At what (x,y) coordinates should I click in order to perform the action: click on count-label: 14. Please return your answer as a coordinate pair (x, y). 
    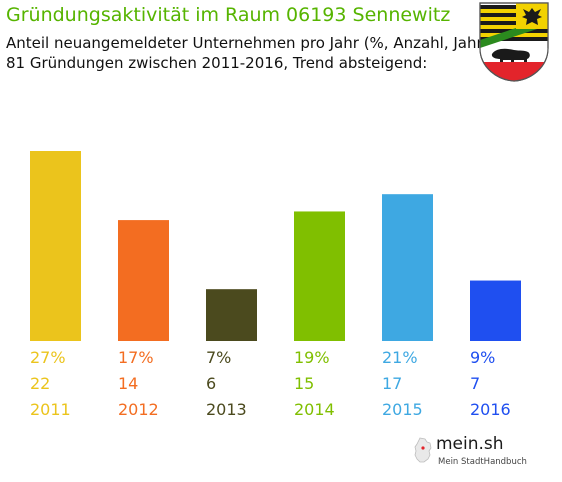
    Looking at the image, I should click on (128, 383).